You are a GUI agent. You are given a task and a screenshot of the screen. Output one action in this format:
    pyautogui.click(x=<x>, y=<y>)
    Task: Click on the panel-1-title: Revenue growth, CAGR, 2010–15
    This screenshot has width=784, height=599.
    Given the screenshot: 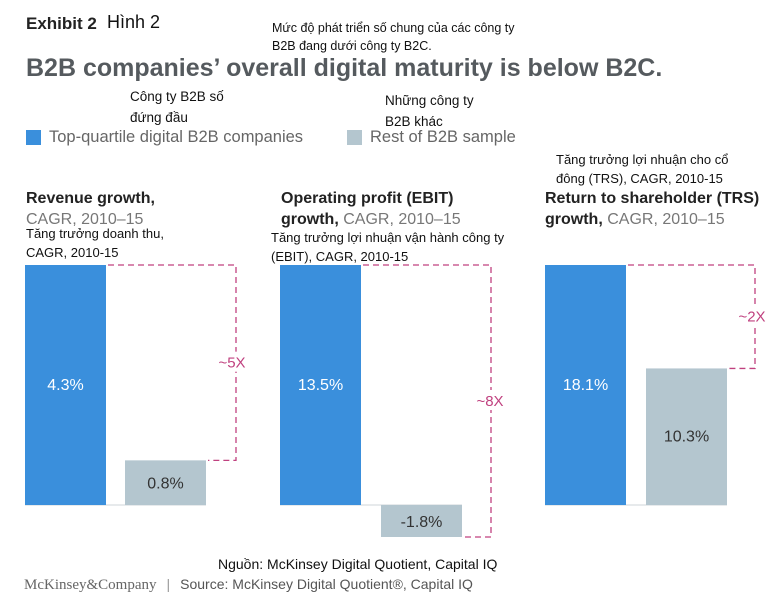 What is the action you would take?
    pyautogui.click(x=90, y=209)
    